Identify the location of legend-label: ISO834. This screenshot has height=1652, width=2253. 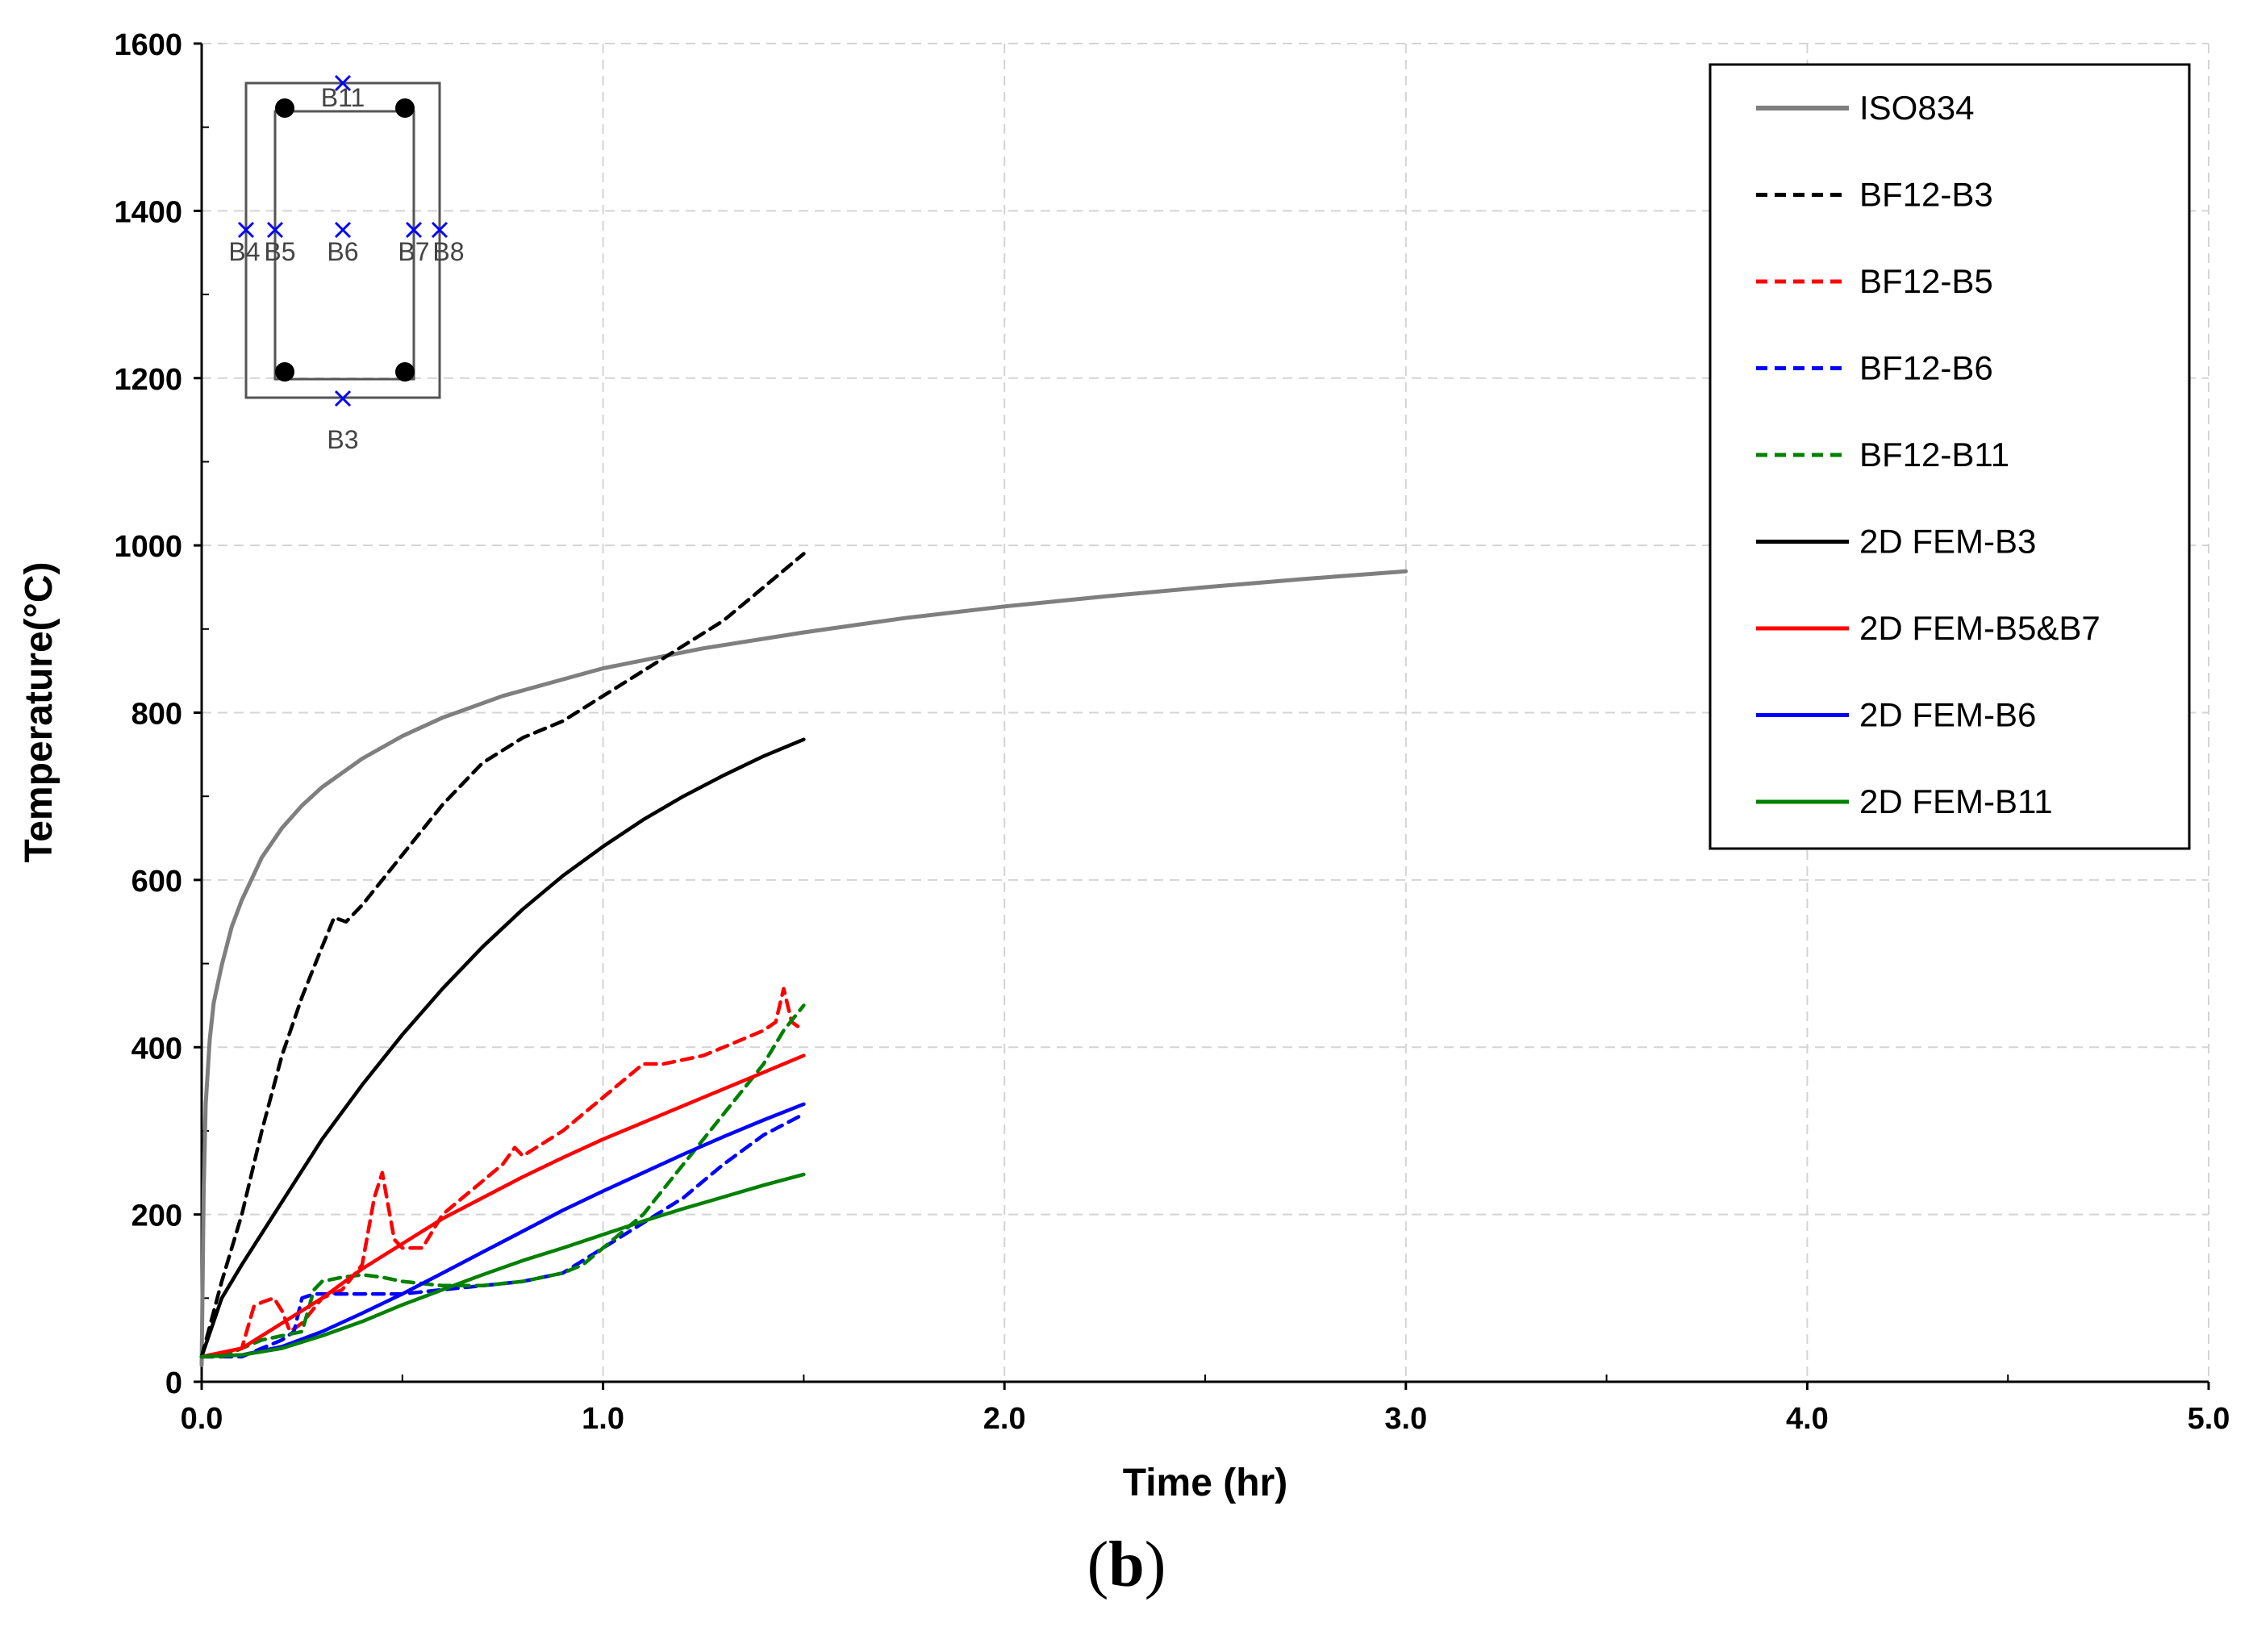
(1916, 108).